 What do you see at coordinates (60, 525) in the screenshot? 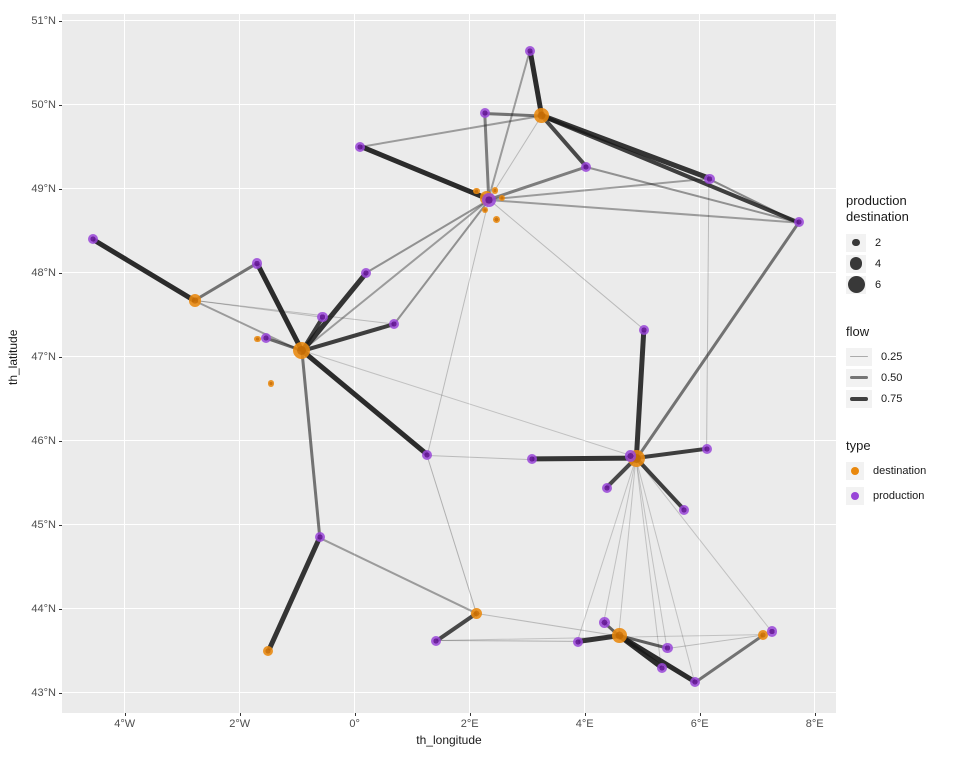
I see `y-tick-mark-45°N` at bounding box center [60, 525].